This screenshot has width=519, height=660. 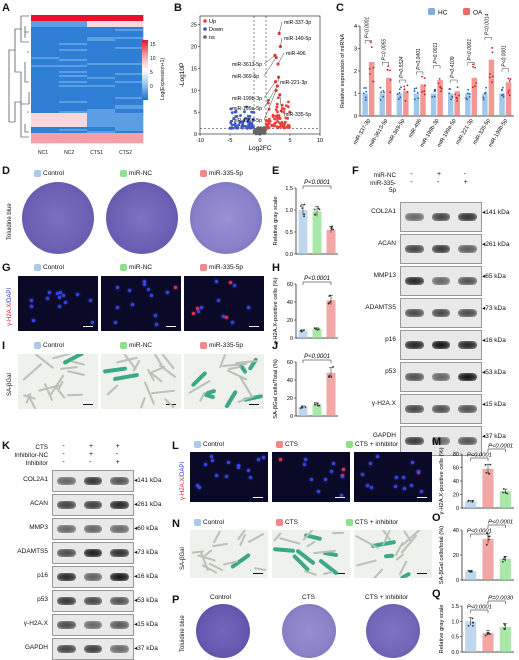 I want to click on colorbar, so click(x=145, y=70).